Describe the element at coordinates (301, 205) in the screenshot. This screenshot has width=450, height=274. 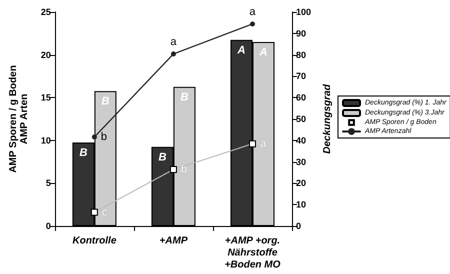
I see `y2-tick-label: 10` at that location.